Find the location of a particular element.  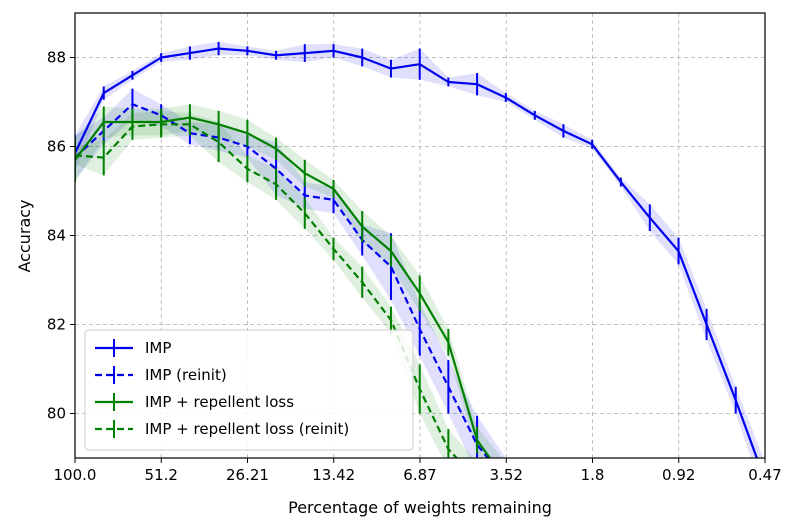

legend-label: IMP is located at coordinates (158, 348).